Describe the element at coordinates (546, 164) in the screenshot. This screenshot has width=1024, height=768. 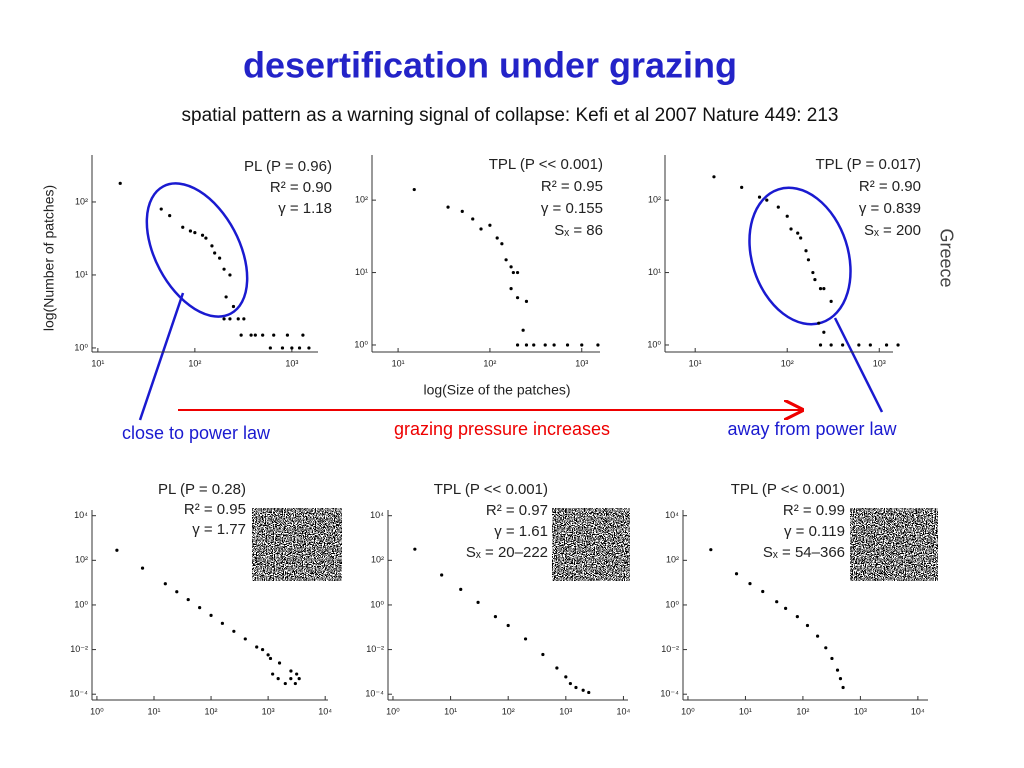
I see `fit-statistic: TPL (P << 0.001)` at that location.